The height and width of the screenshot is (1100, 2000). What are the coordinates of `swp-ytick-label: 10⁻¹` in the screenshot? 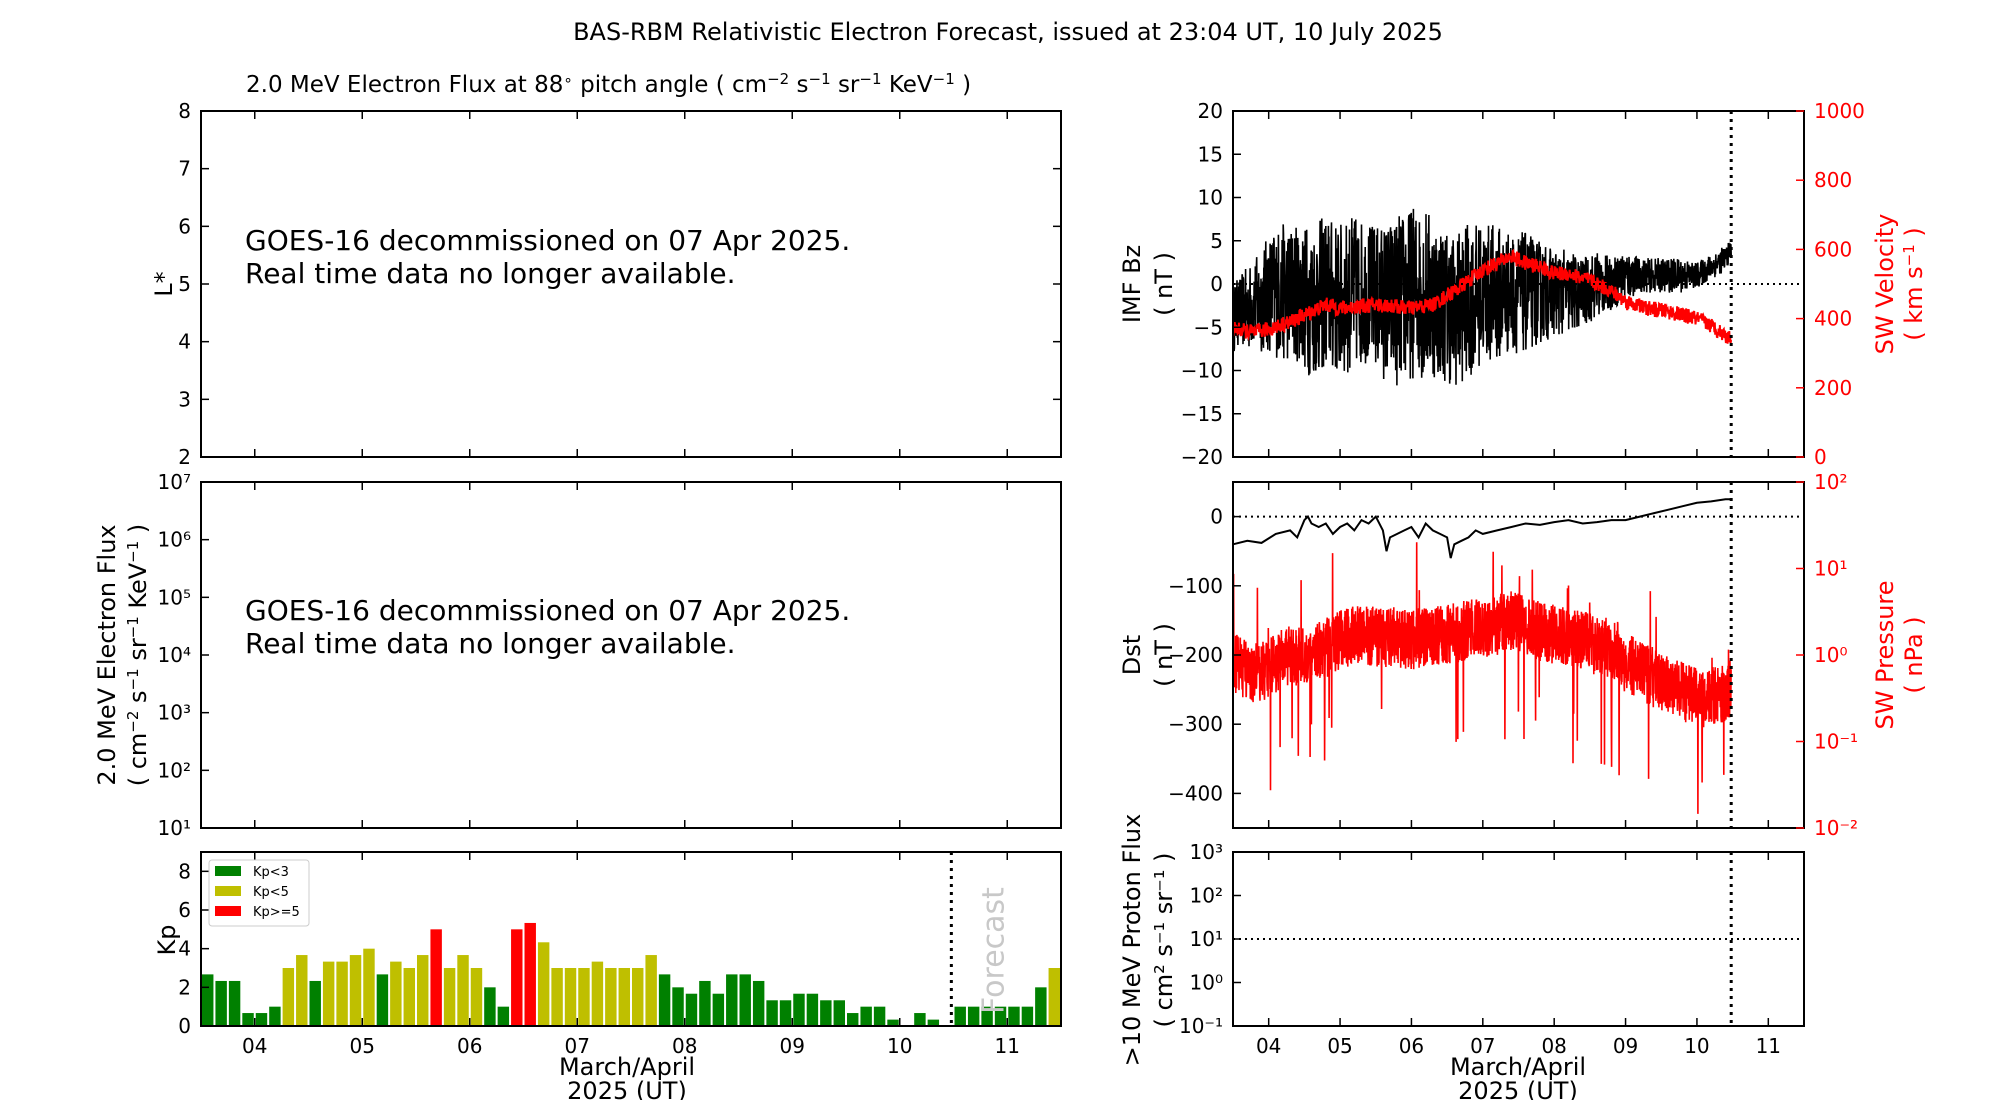 It's located at (1836, 742).